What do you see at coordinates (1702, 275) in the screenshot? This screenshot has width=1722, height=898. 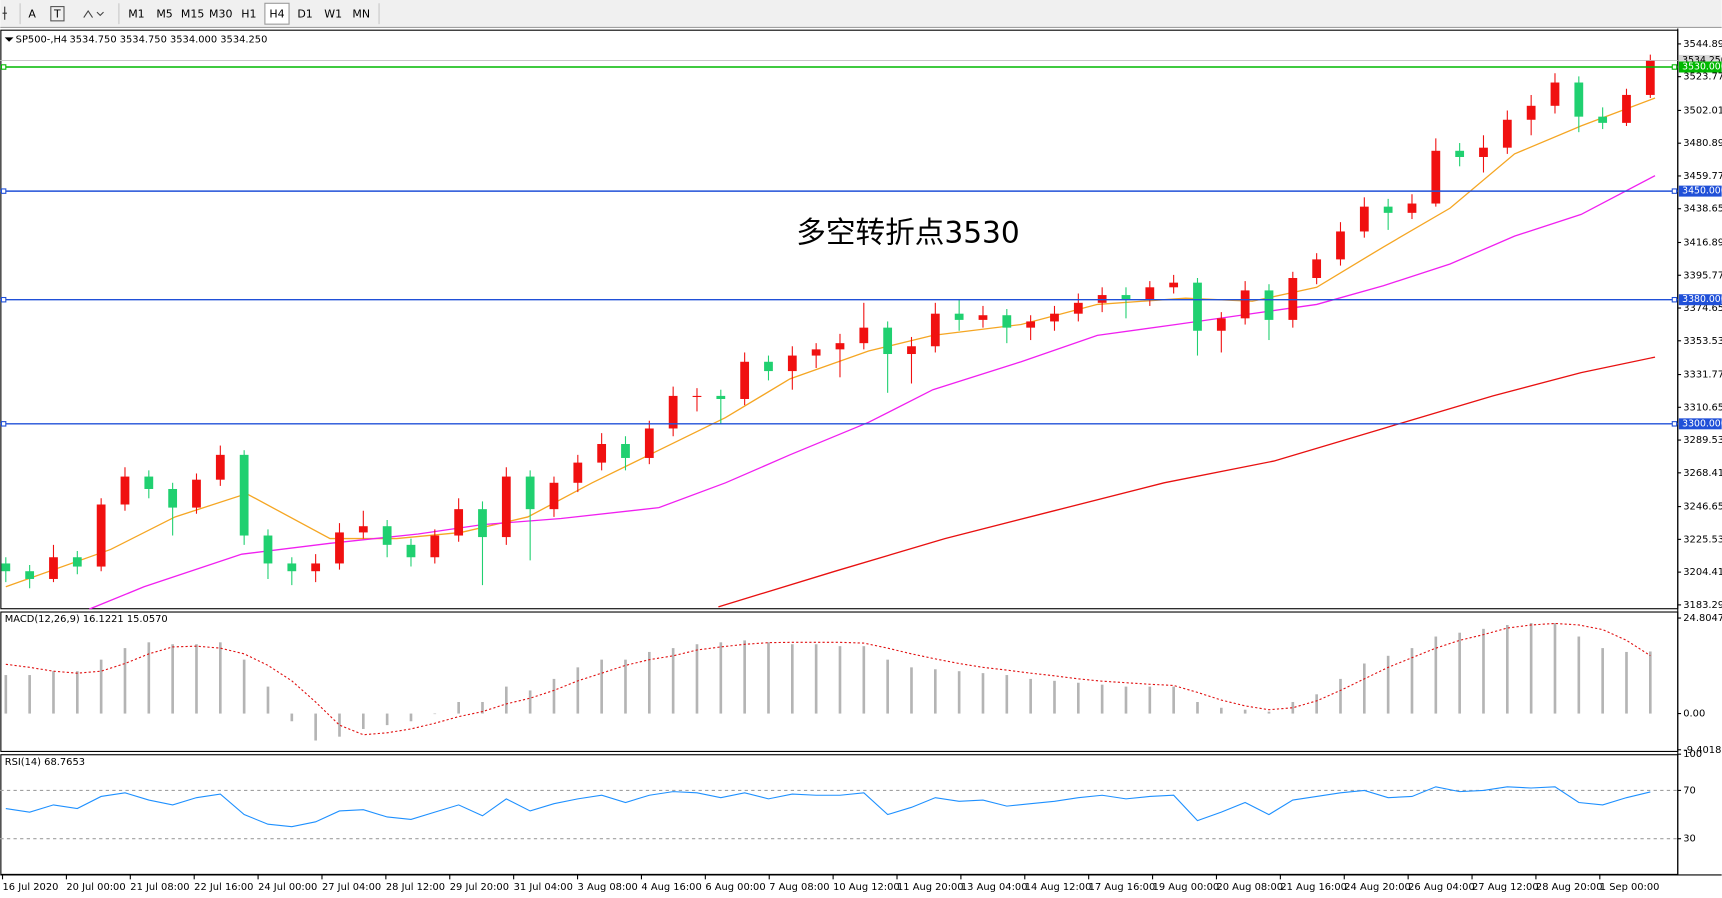 I see `y-tick-label: 3395.770` at bounding box center [1702, 275].